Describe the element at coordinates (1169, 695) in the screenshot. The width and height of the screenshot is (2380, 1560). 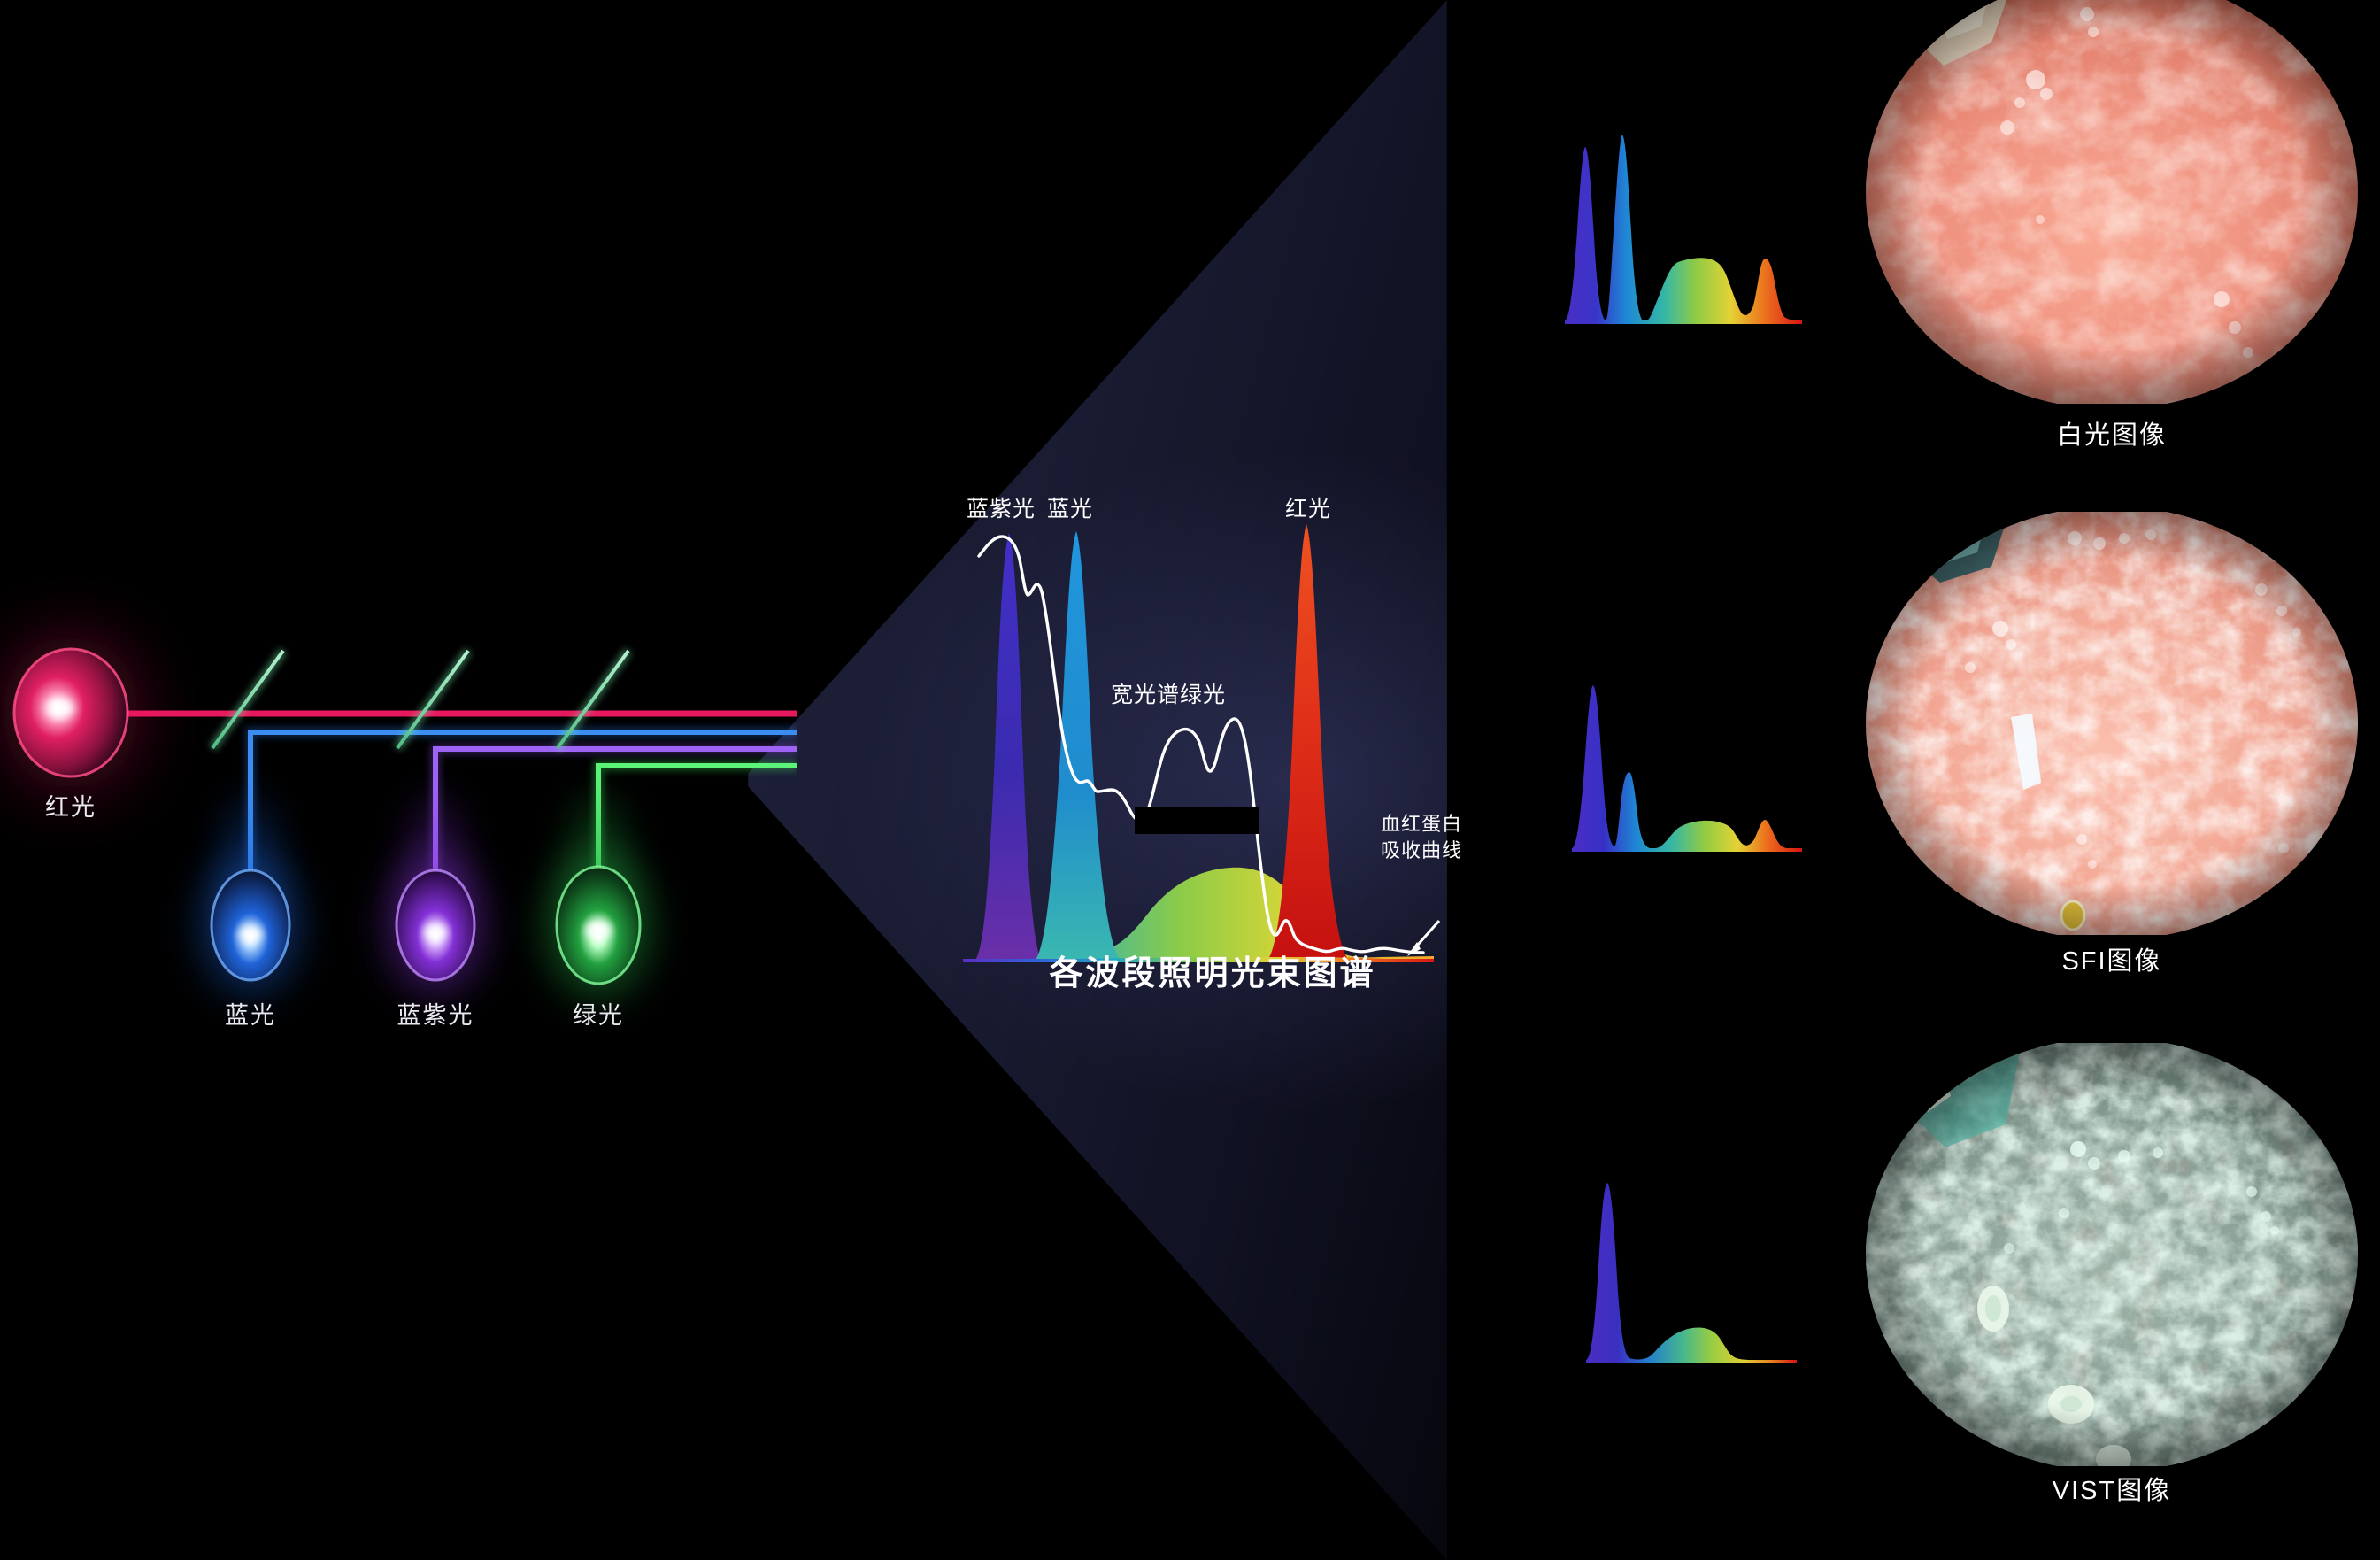
I see `chart-label-broad-green: 宽光谱绿光` at that location.